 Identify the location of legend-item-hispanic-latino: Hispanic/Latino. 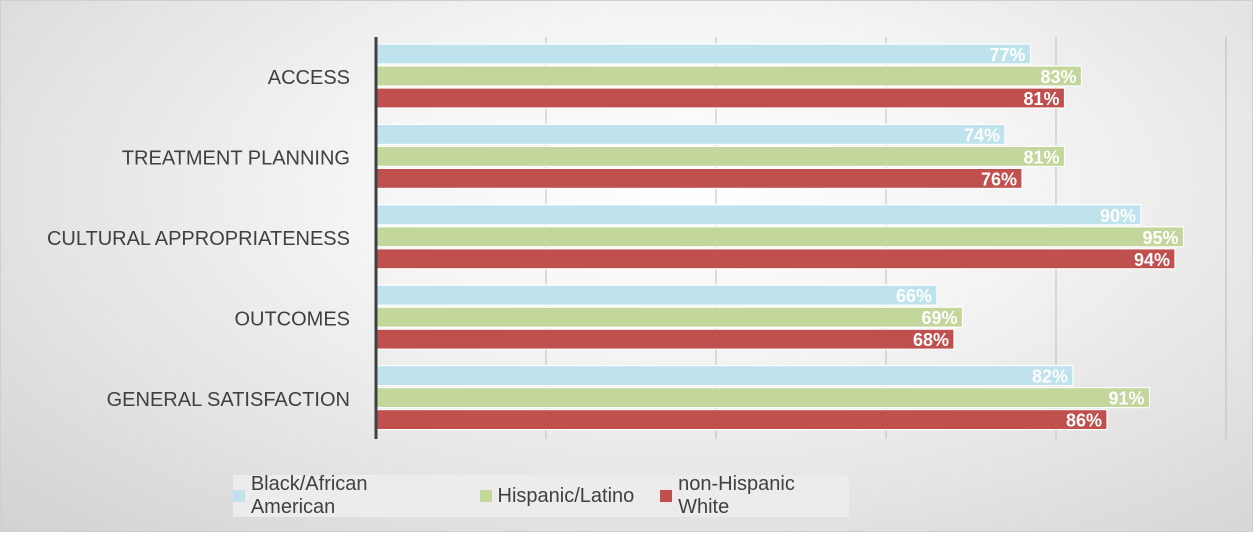
(557, 496).